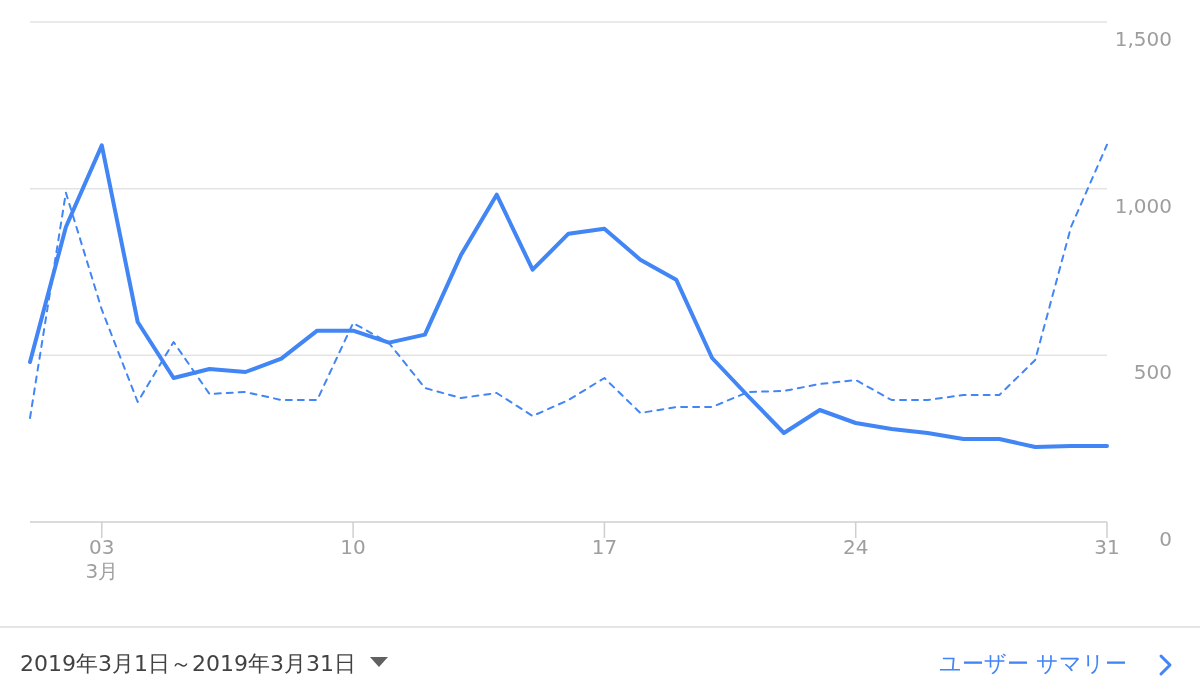  I want to click on y-tick-label: 0, so click(1165, 539).